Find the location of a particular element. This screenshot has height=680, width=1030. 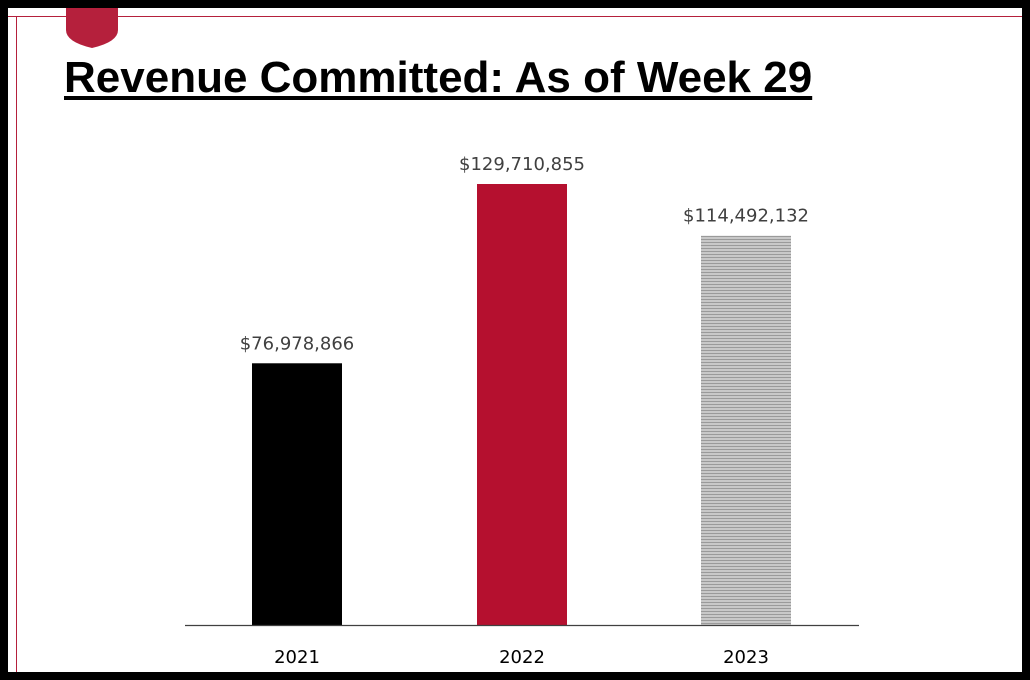

data-label-2021: $76,978,866 is located at coordinates (297, 343).